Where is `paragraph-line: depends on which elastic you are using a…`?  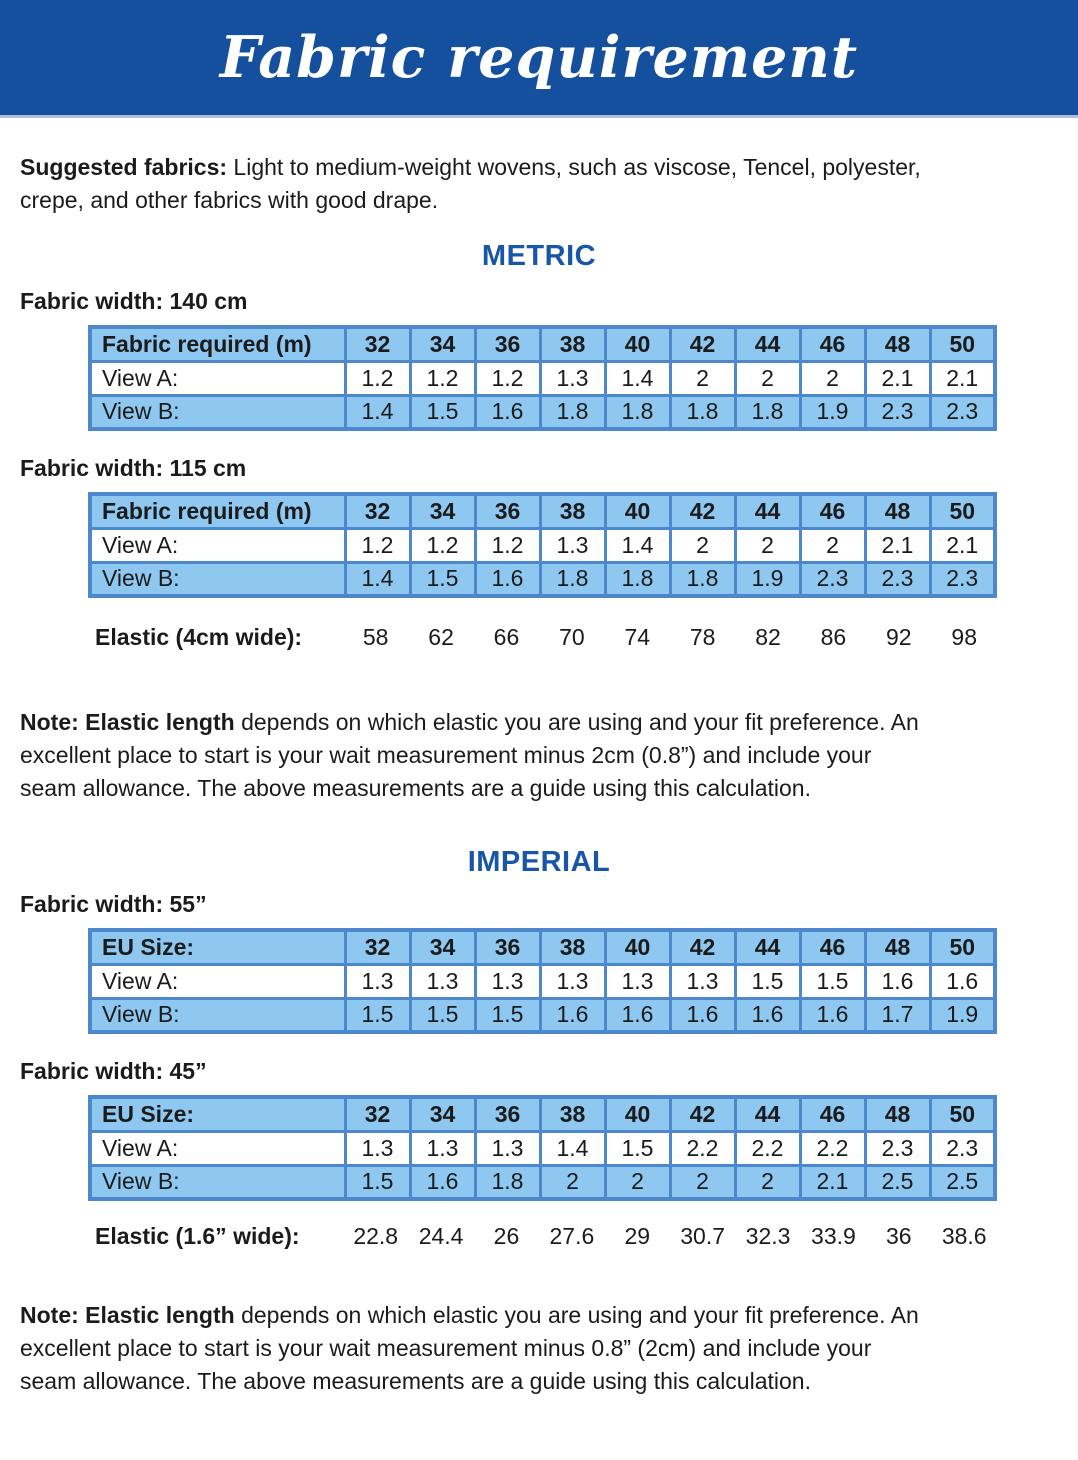 paragraph-line: depends on which elastic you are using a… is located at coordinates (576, 1315).